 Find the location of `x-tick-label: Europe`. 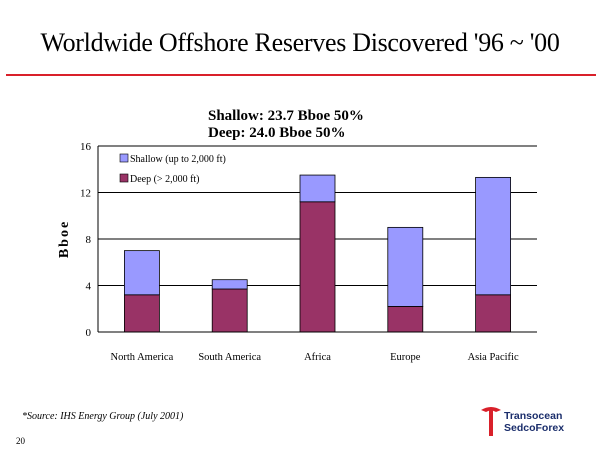

x-tick-label: Europe is located at coordinates (405, 357).